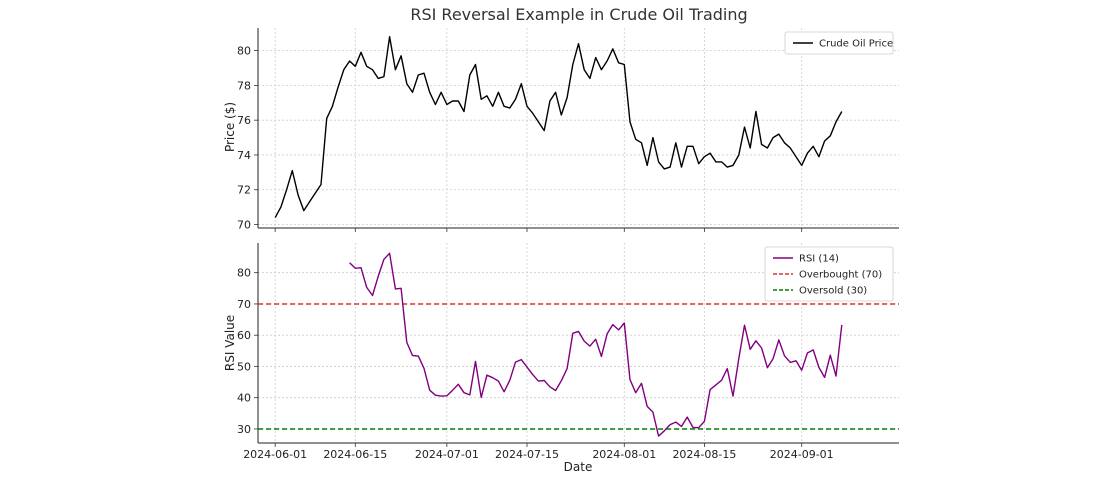 This screenshot has width=1105, height=481. Describe the element at coordinates (244, 366) in the screenshot. I see `y-tick-label: 50` at that location.